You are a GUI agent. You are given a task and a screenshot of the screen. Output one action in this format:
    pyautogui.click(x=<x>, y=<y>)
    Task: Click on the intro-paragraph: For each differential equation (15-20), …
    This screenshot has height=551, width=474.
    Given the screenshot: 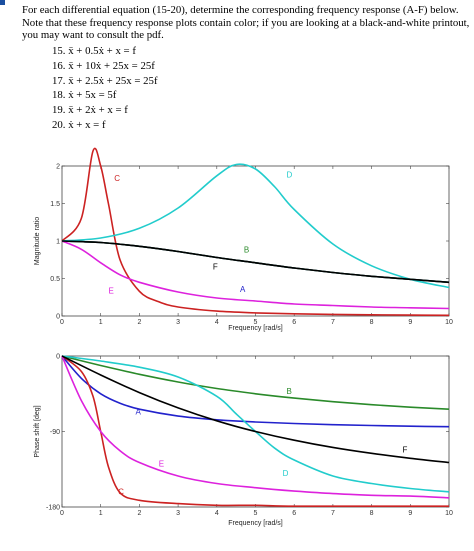 What is the action you would take?
    pyautogui.click(x=246, y=22)
    